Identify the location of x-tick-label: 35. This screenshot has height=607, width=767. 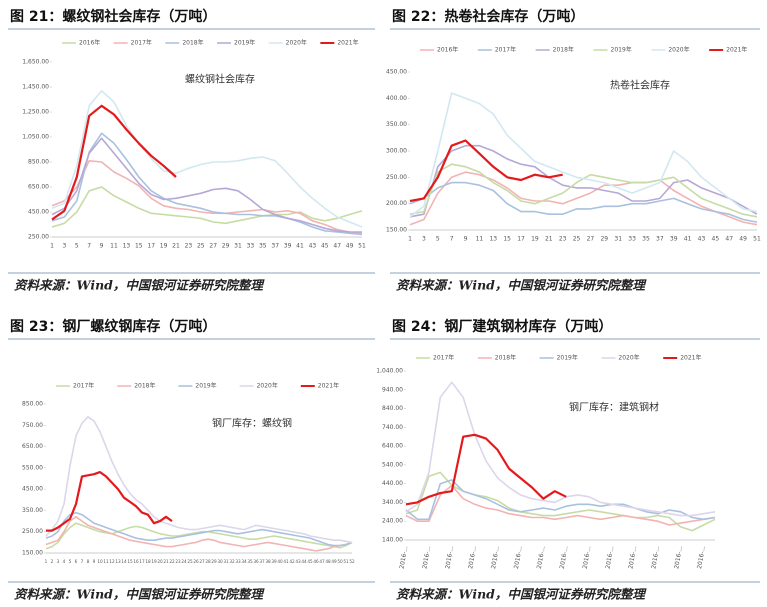
(646, 239).